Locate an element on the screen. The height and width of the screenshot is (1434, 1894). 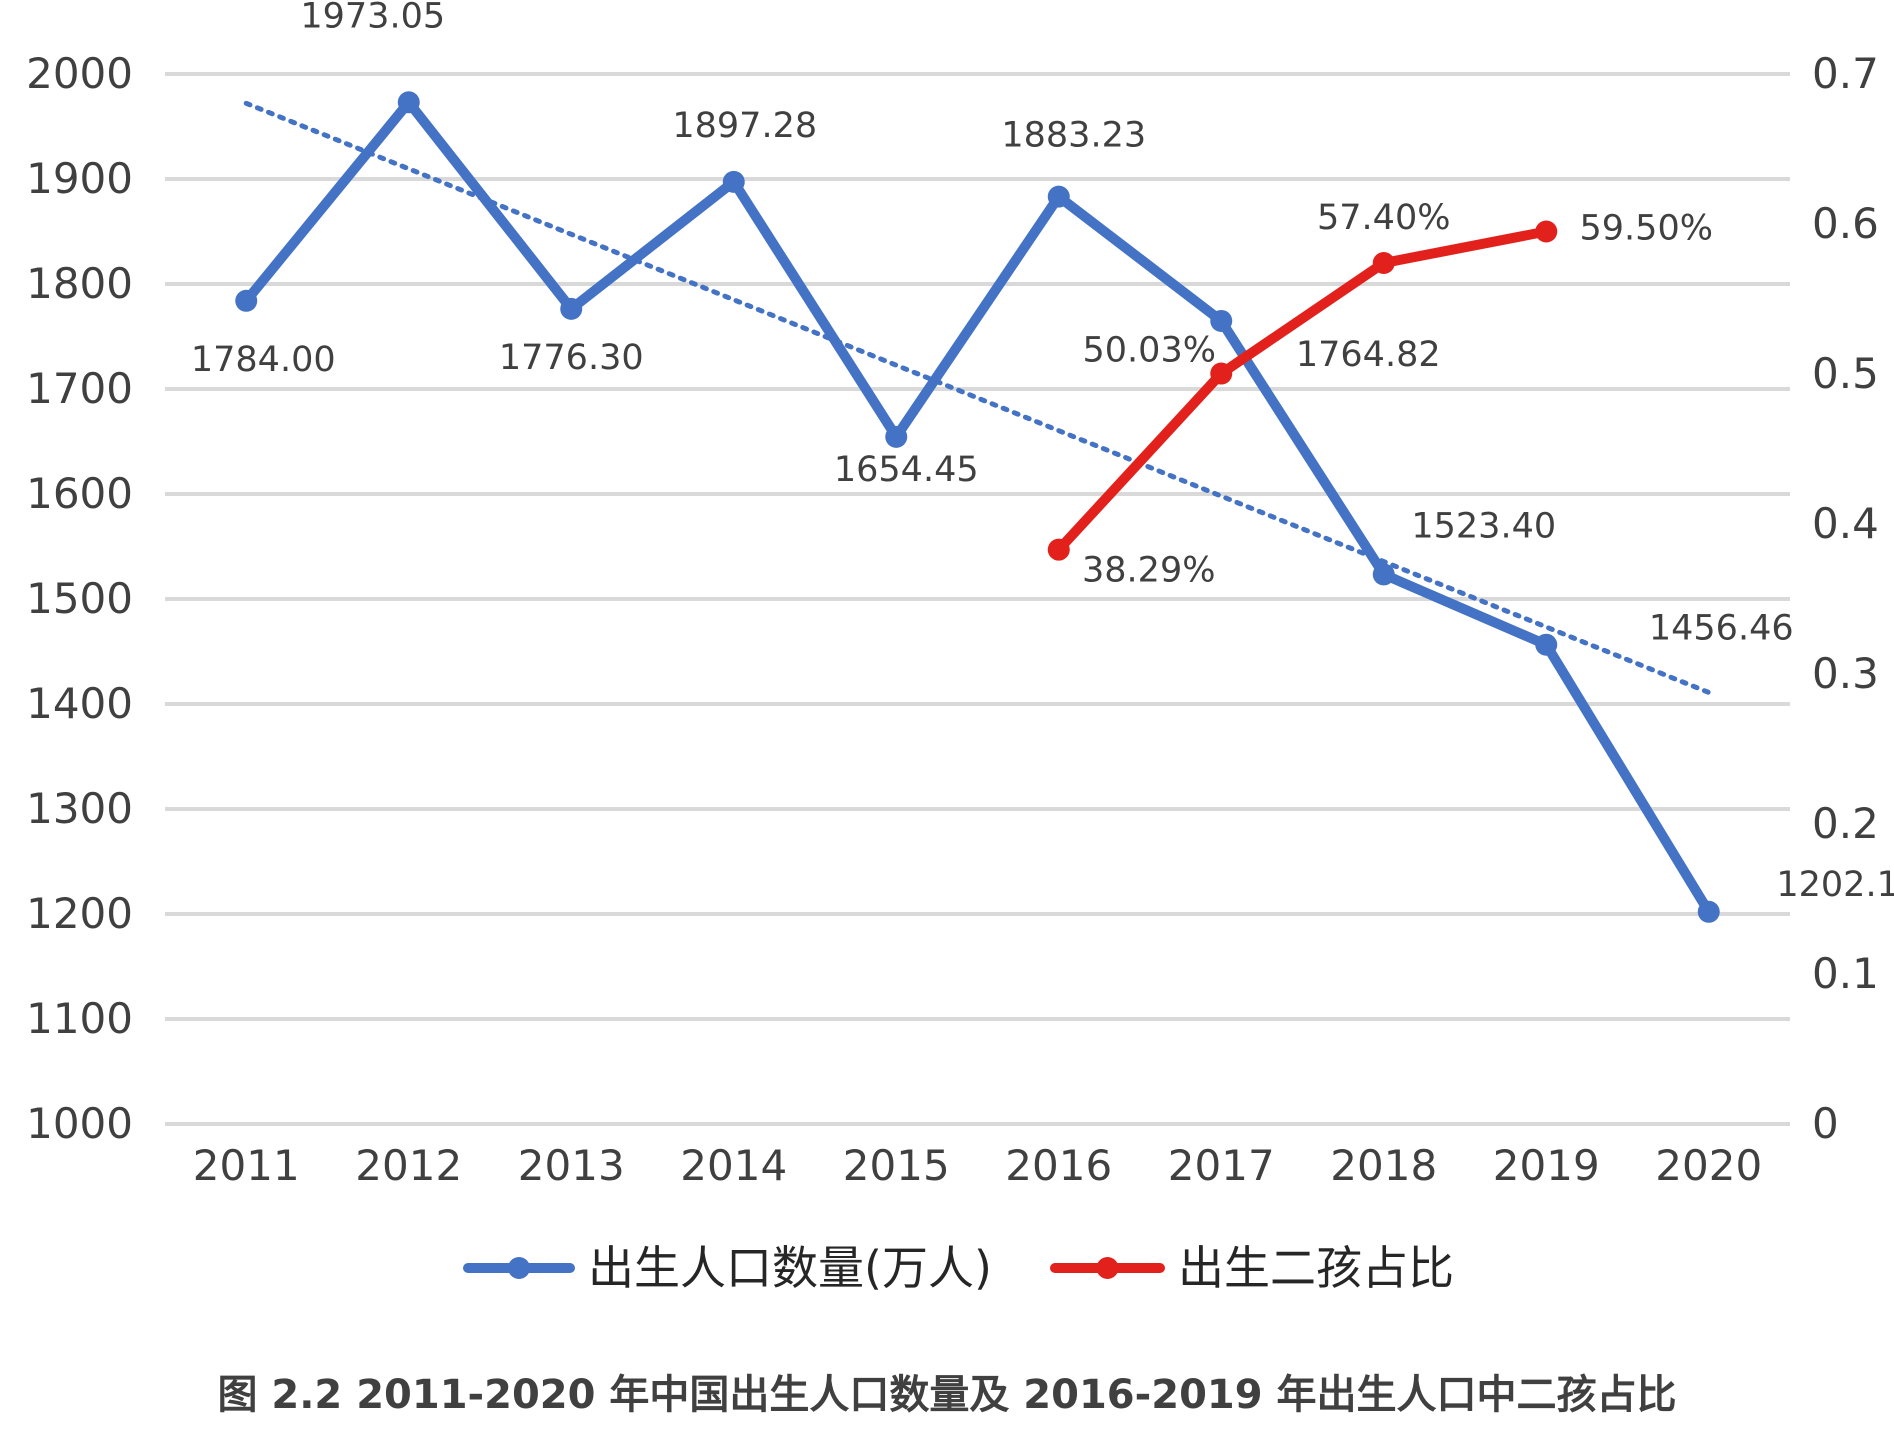
data-label: 1456.46 is located at coordinates (1721, 629).